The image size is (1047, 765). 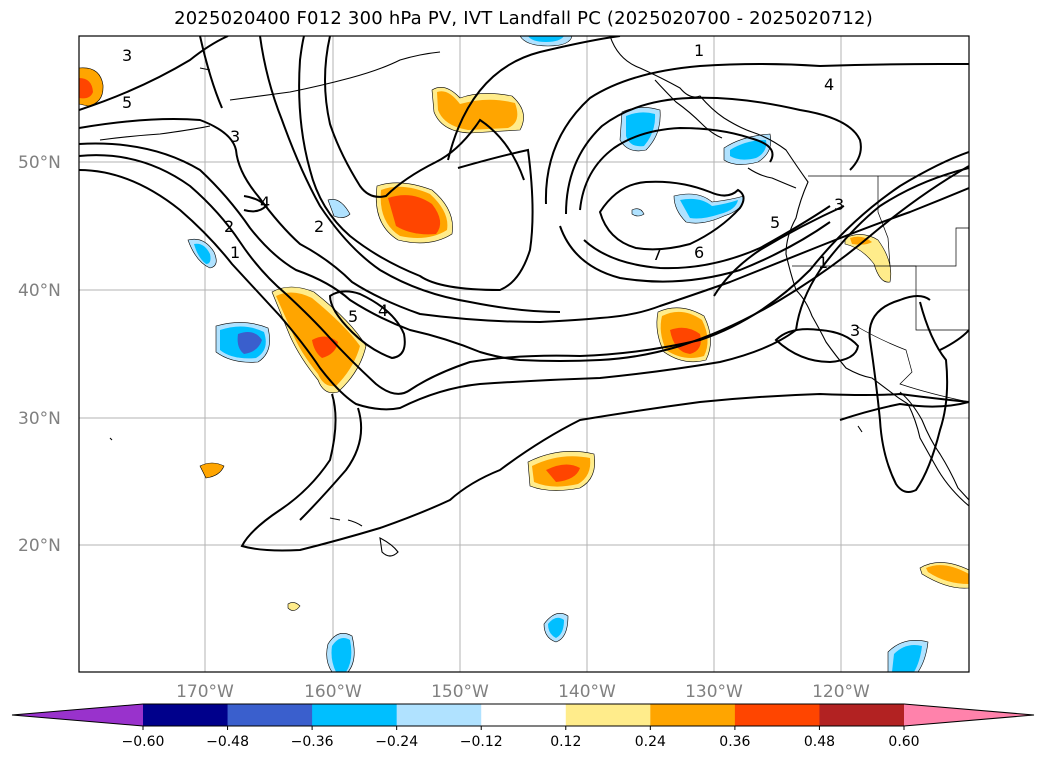 I want to click on colorbar-tick-label: 0.48, so click(x=819, y=742).